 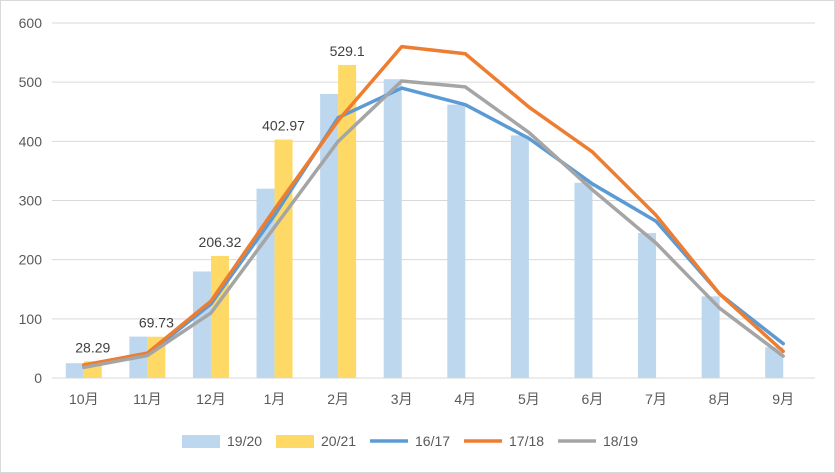 I want to click on y-tick-label: 400, so click(x=31, y=141).